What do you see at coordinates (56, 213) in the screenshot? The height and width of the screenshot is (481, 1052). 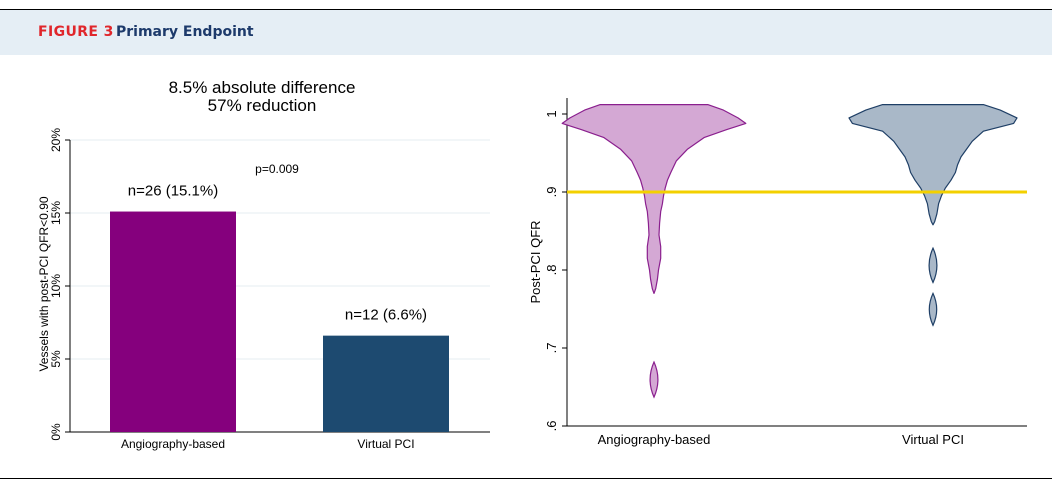 I see `bar-y-tick-label-3: 15%` at bounding box center [56, 213].